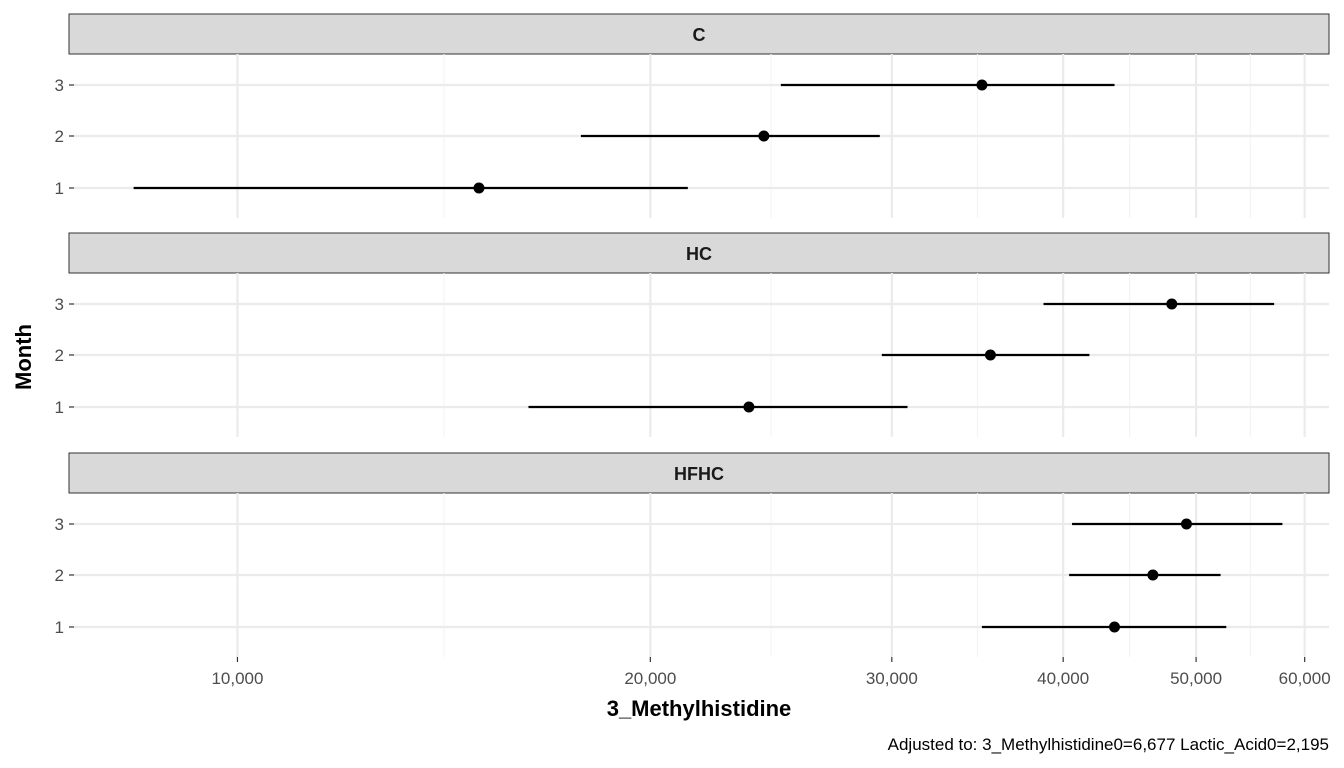  I want to click on facet-strip-label: HFHC, so click(699, 474).